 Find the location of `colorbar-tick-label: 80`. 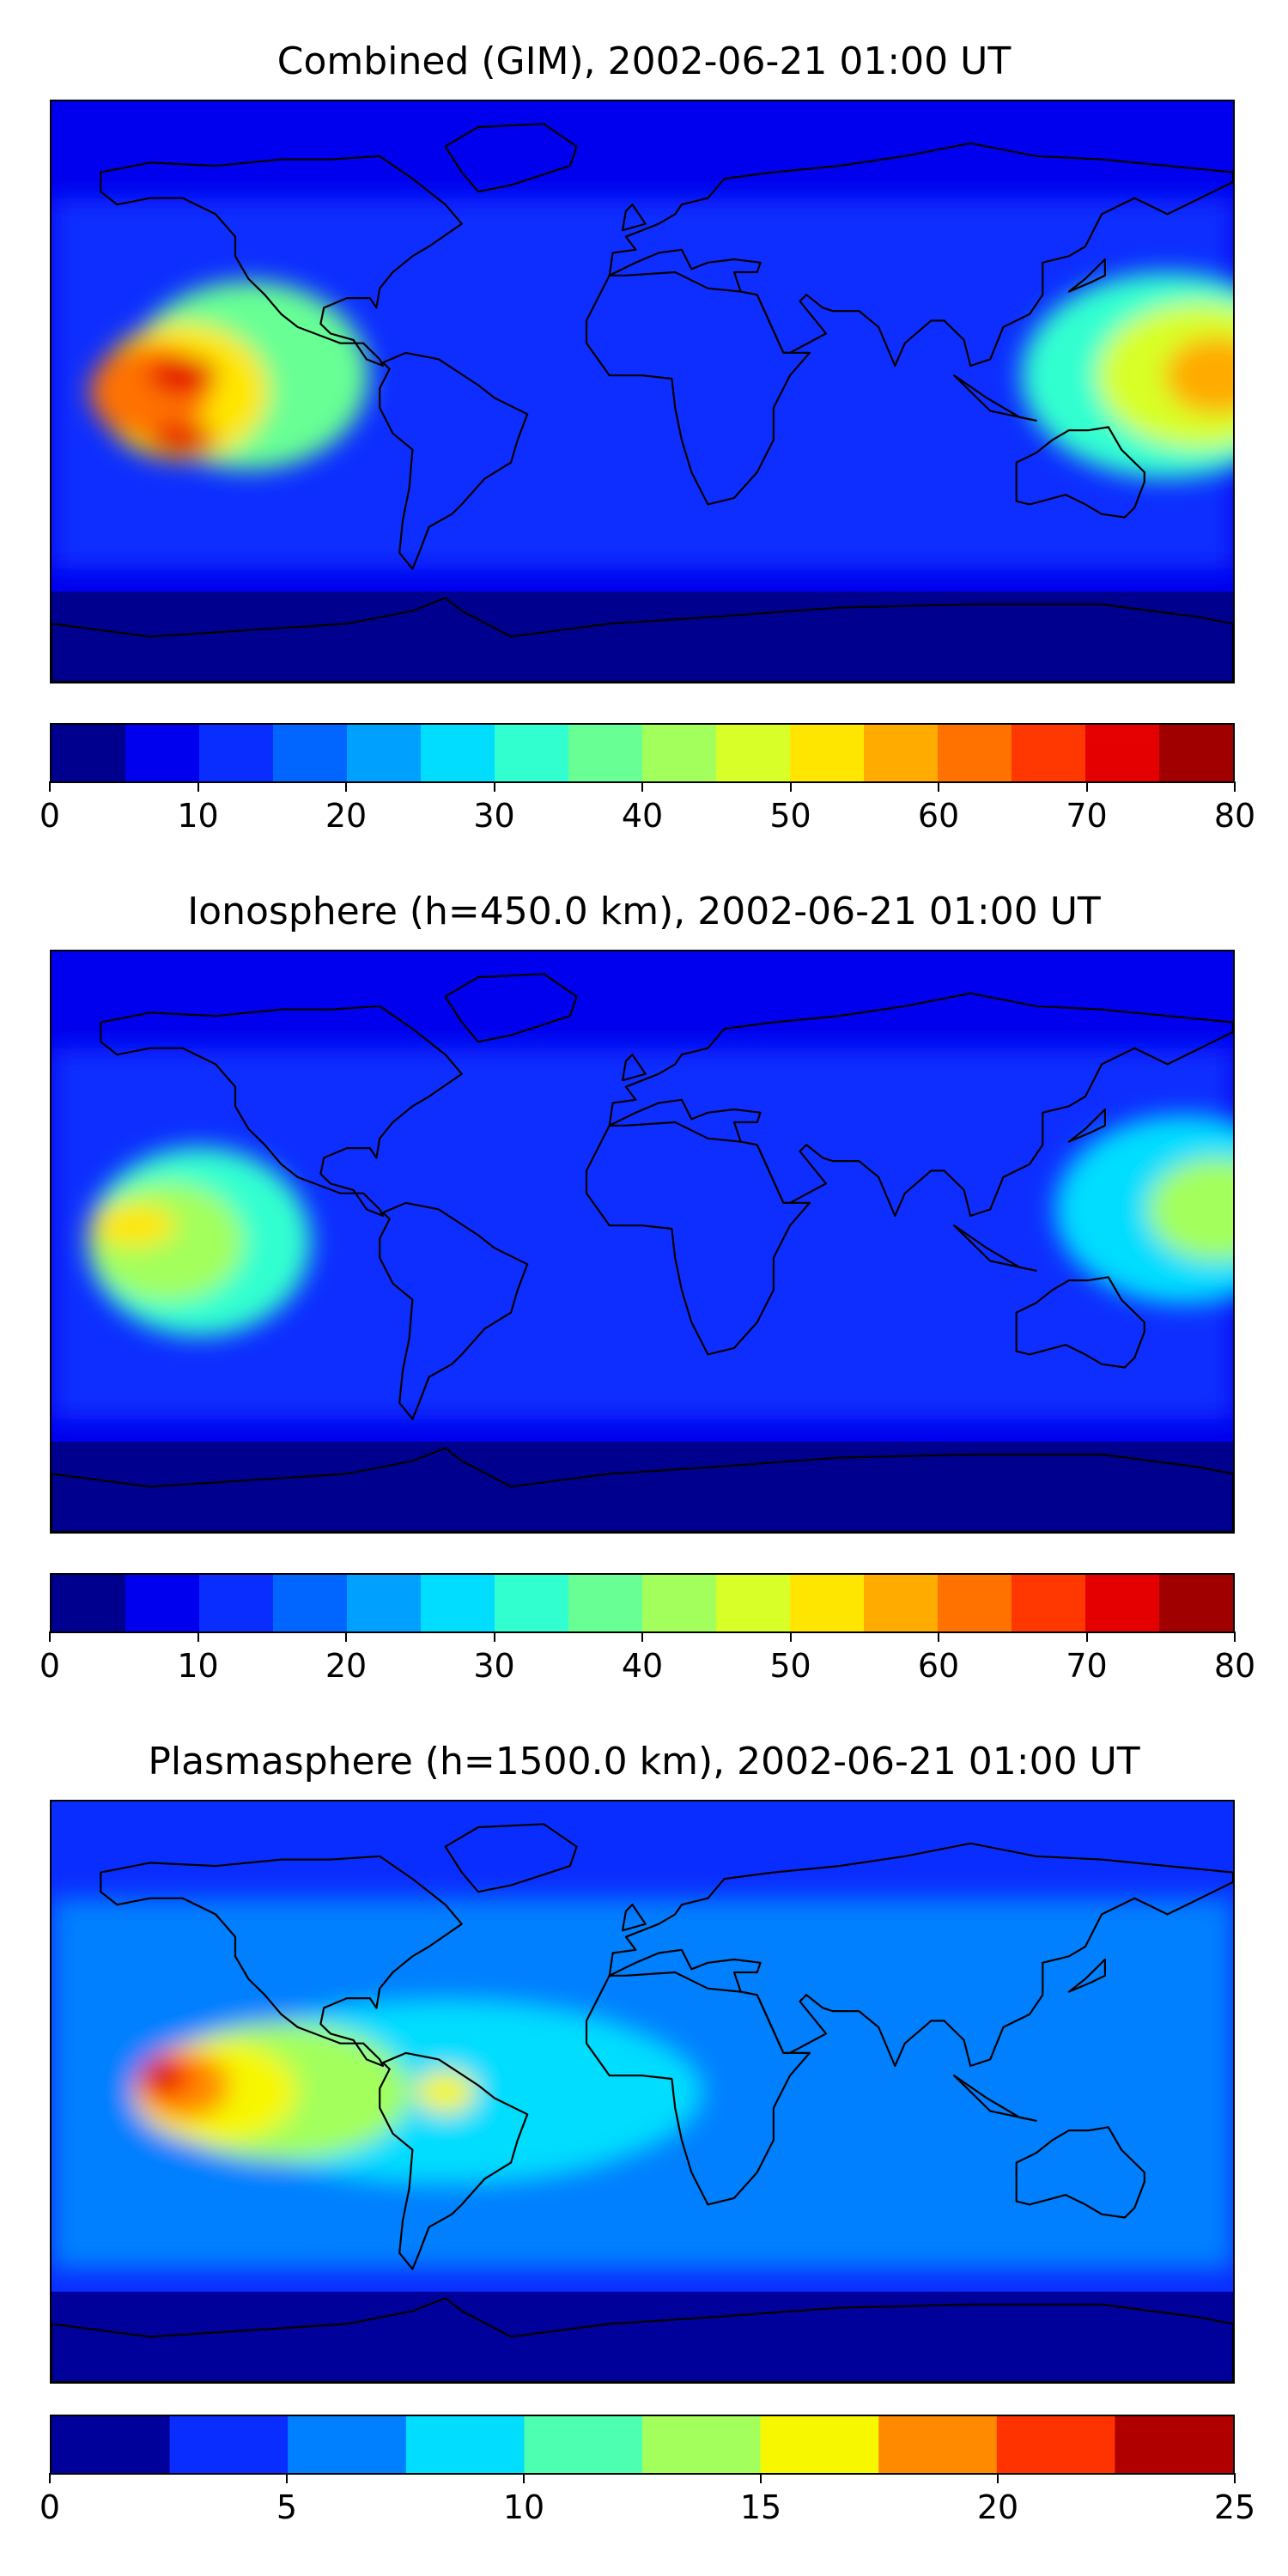

colorbar-tick-label: 80 is located at coordinates (1235, 816).